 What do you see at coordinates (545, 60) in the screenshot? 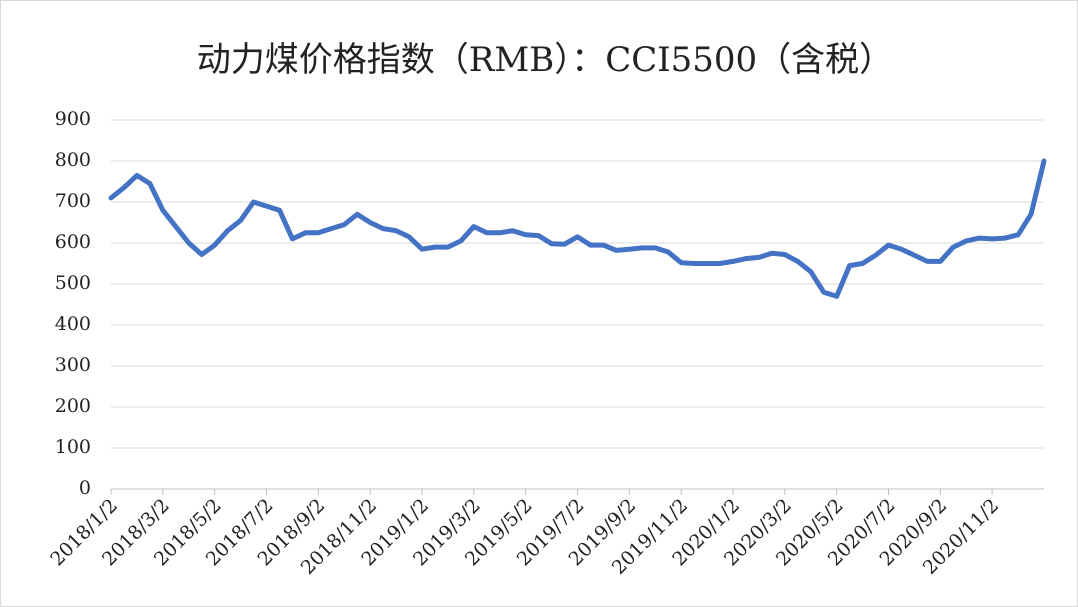
I see `chart-title: 动力煤价格指数（RMB）：CCI5500（含税）` at bounding box center [545, 60].